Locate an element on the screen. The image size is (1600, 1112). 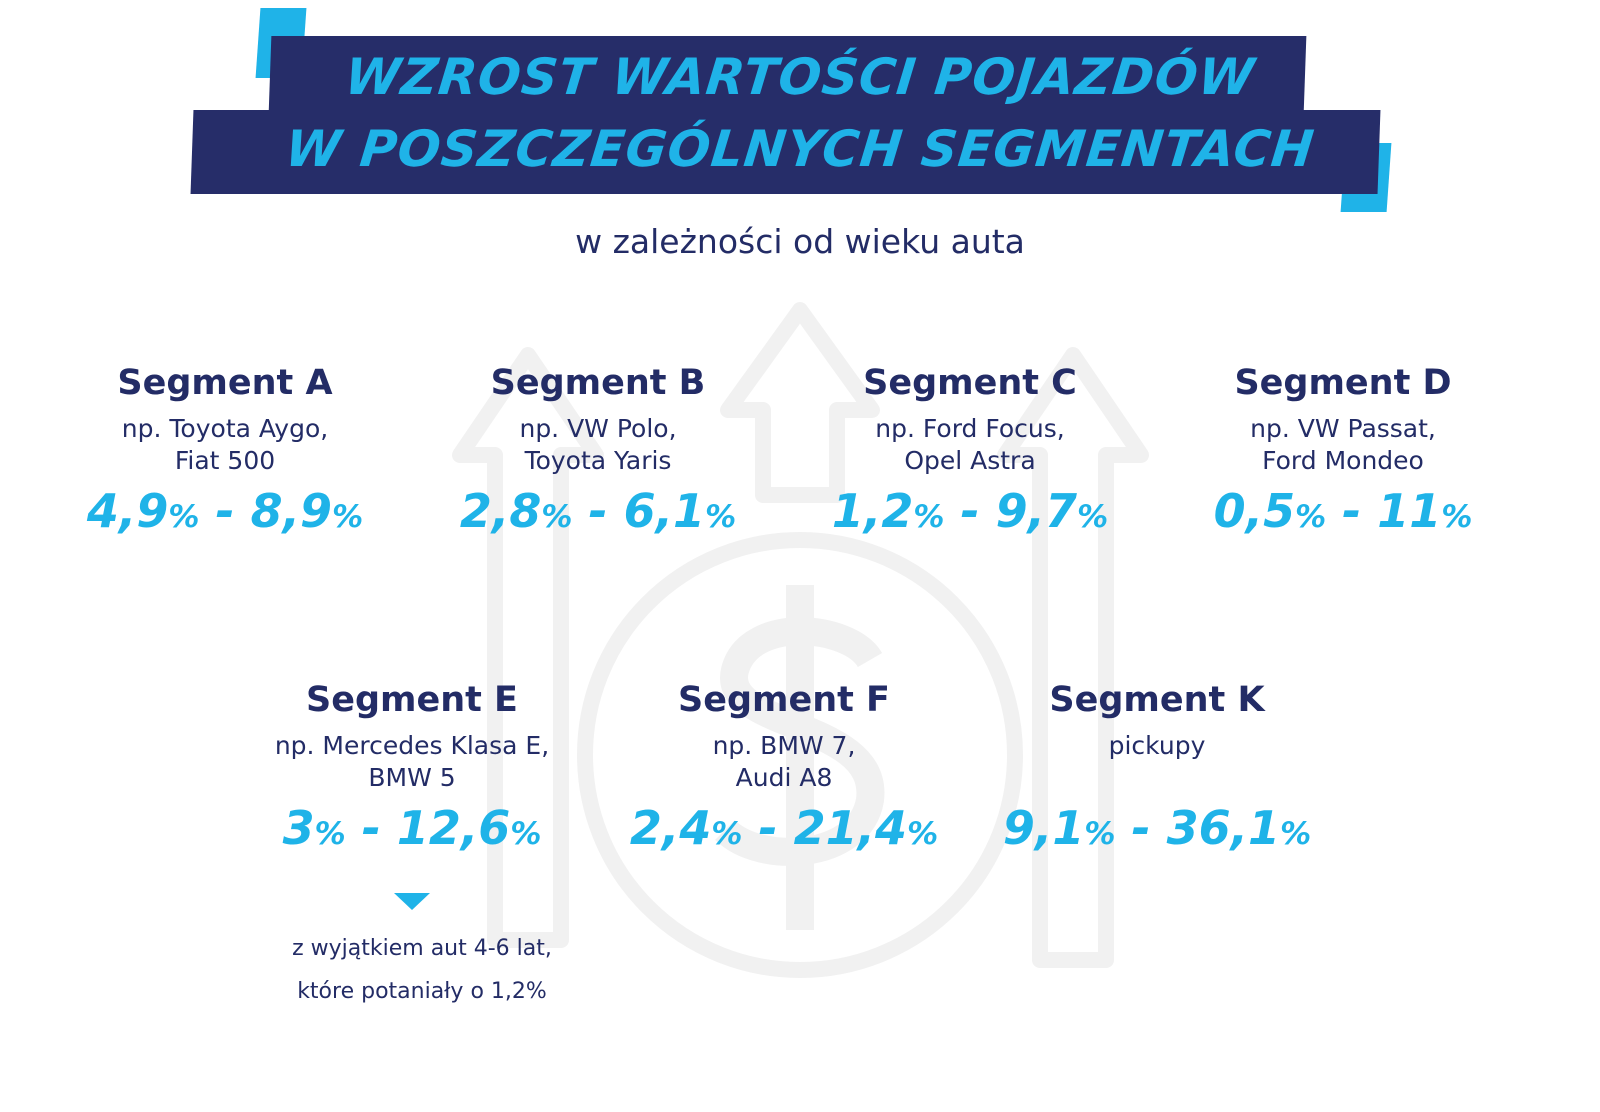
segment-example-line: pickupy is located at coordinates (1157, 745).